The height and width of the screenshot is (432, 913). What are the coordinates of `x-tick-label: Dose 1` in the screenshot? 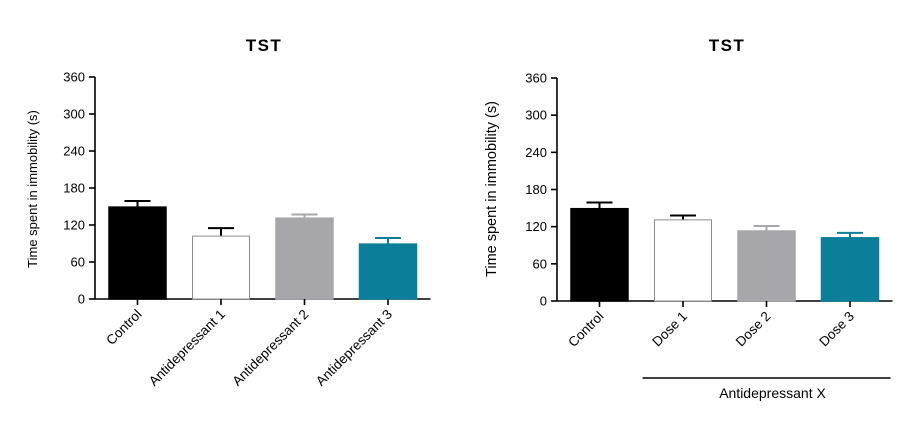 It's located at (669, 329).